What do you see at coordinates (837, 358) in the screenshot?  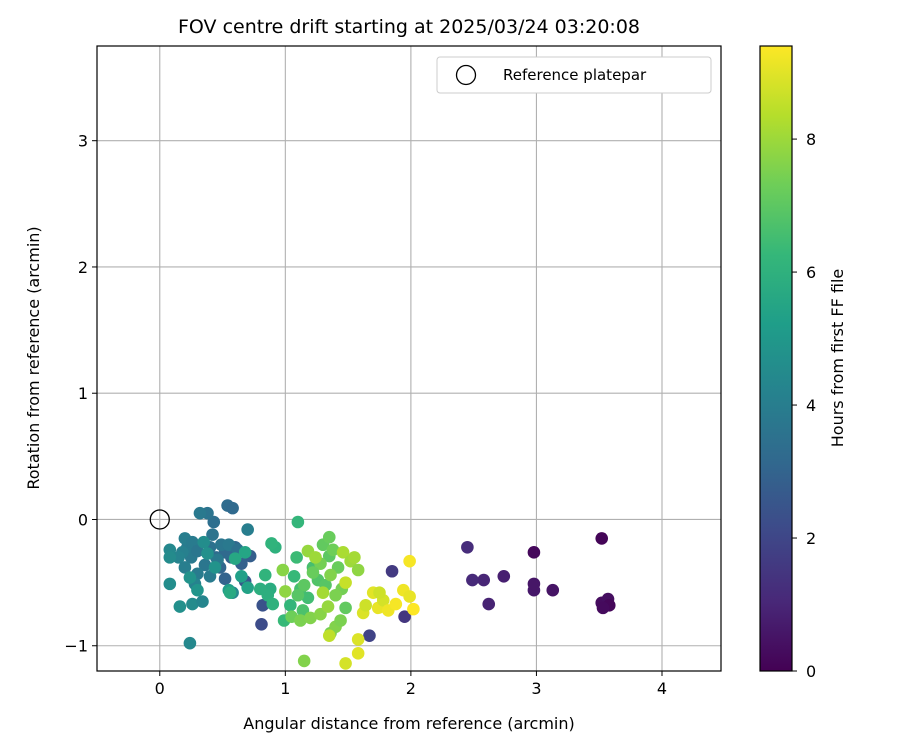 I see `colorbar-label: Hours from first FF file` at bounding box center [837, 358].